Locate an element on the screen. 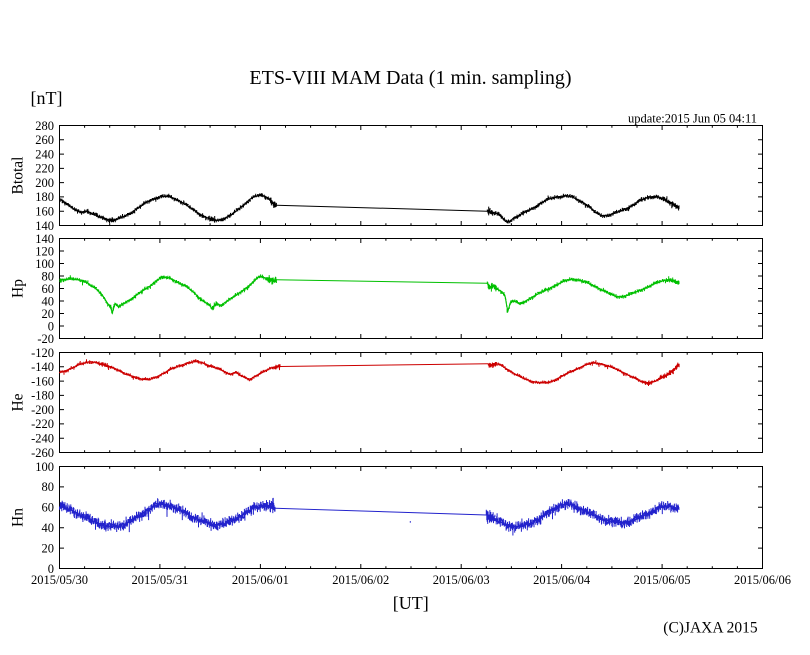  svg-text: 120 is located at coordinates (44, 251).